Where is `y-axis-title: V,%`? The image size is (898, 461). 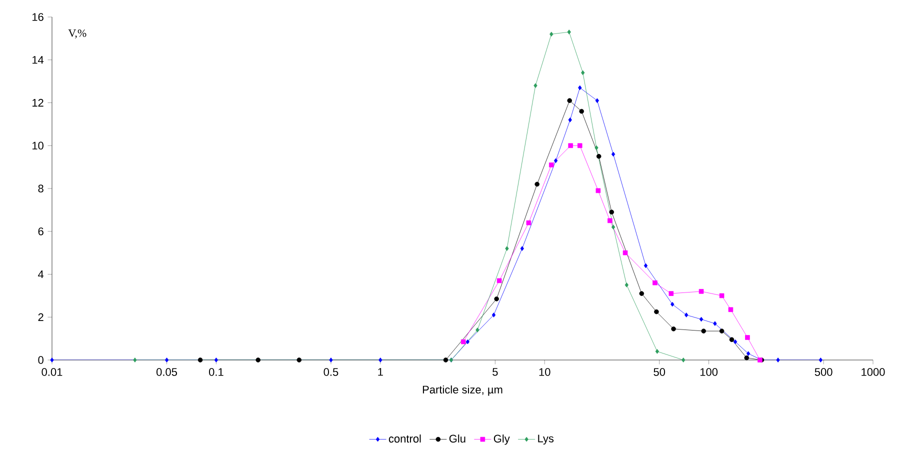 y-axis-title: V,% is located at coordinates (77, 33).